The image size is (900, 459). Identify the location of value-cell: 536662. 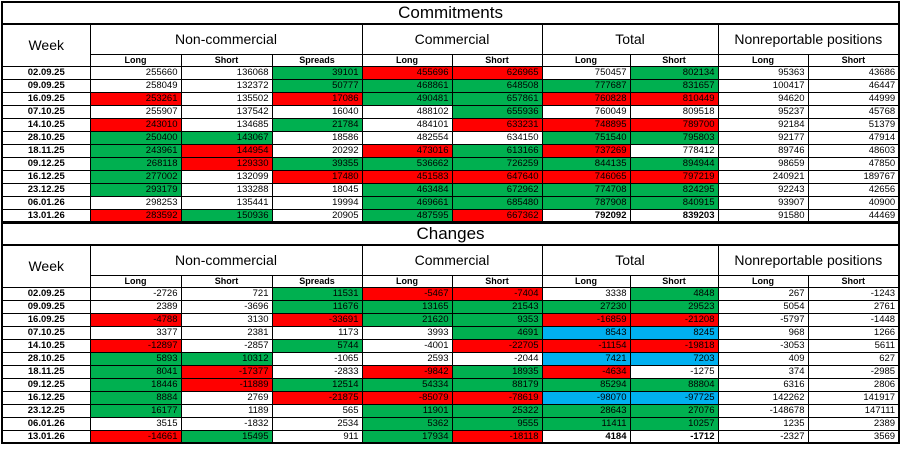
(407, 163).